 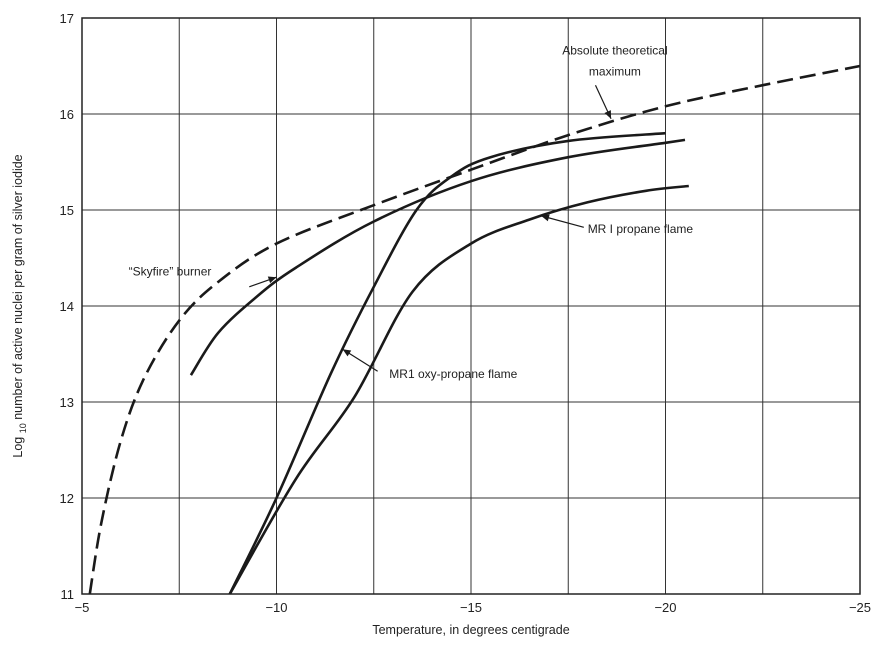 I want to click on x-axis-title: Temperature, in degrees centigrade, so click(x=470, y=630).